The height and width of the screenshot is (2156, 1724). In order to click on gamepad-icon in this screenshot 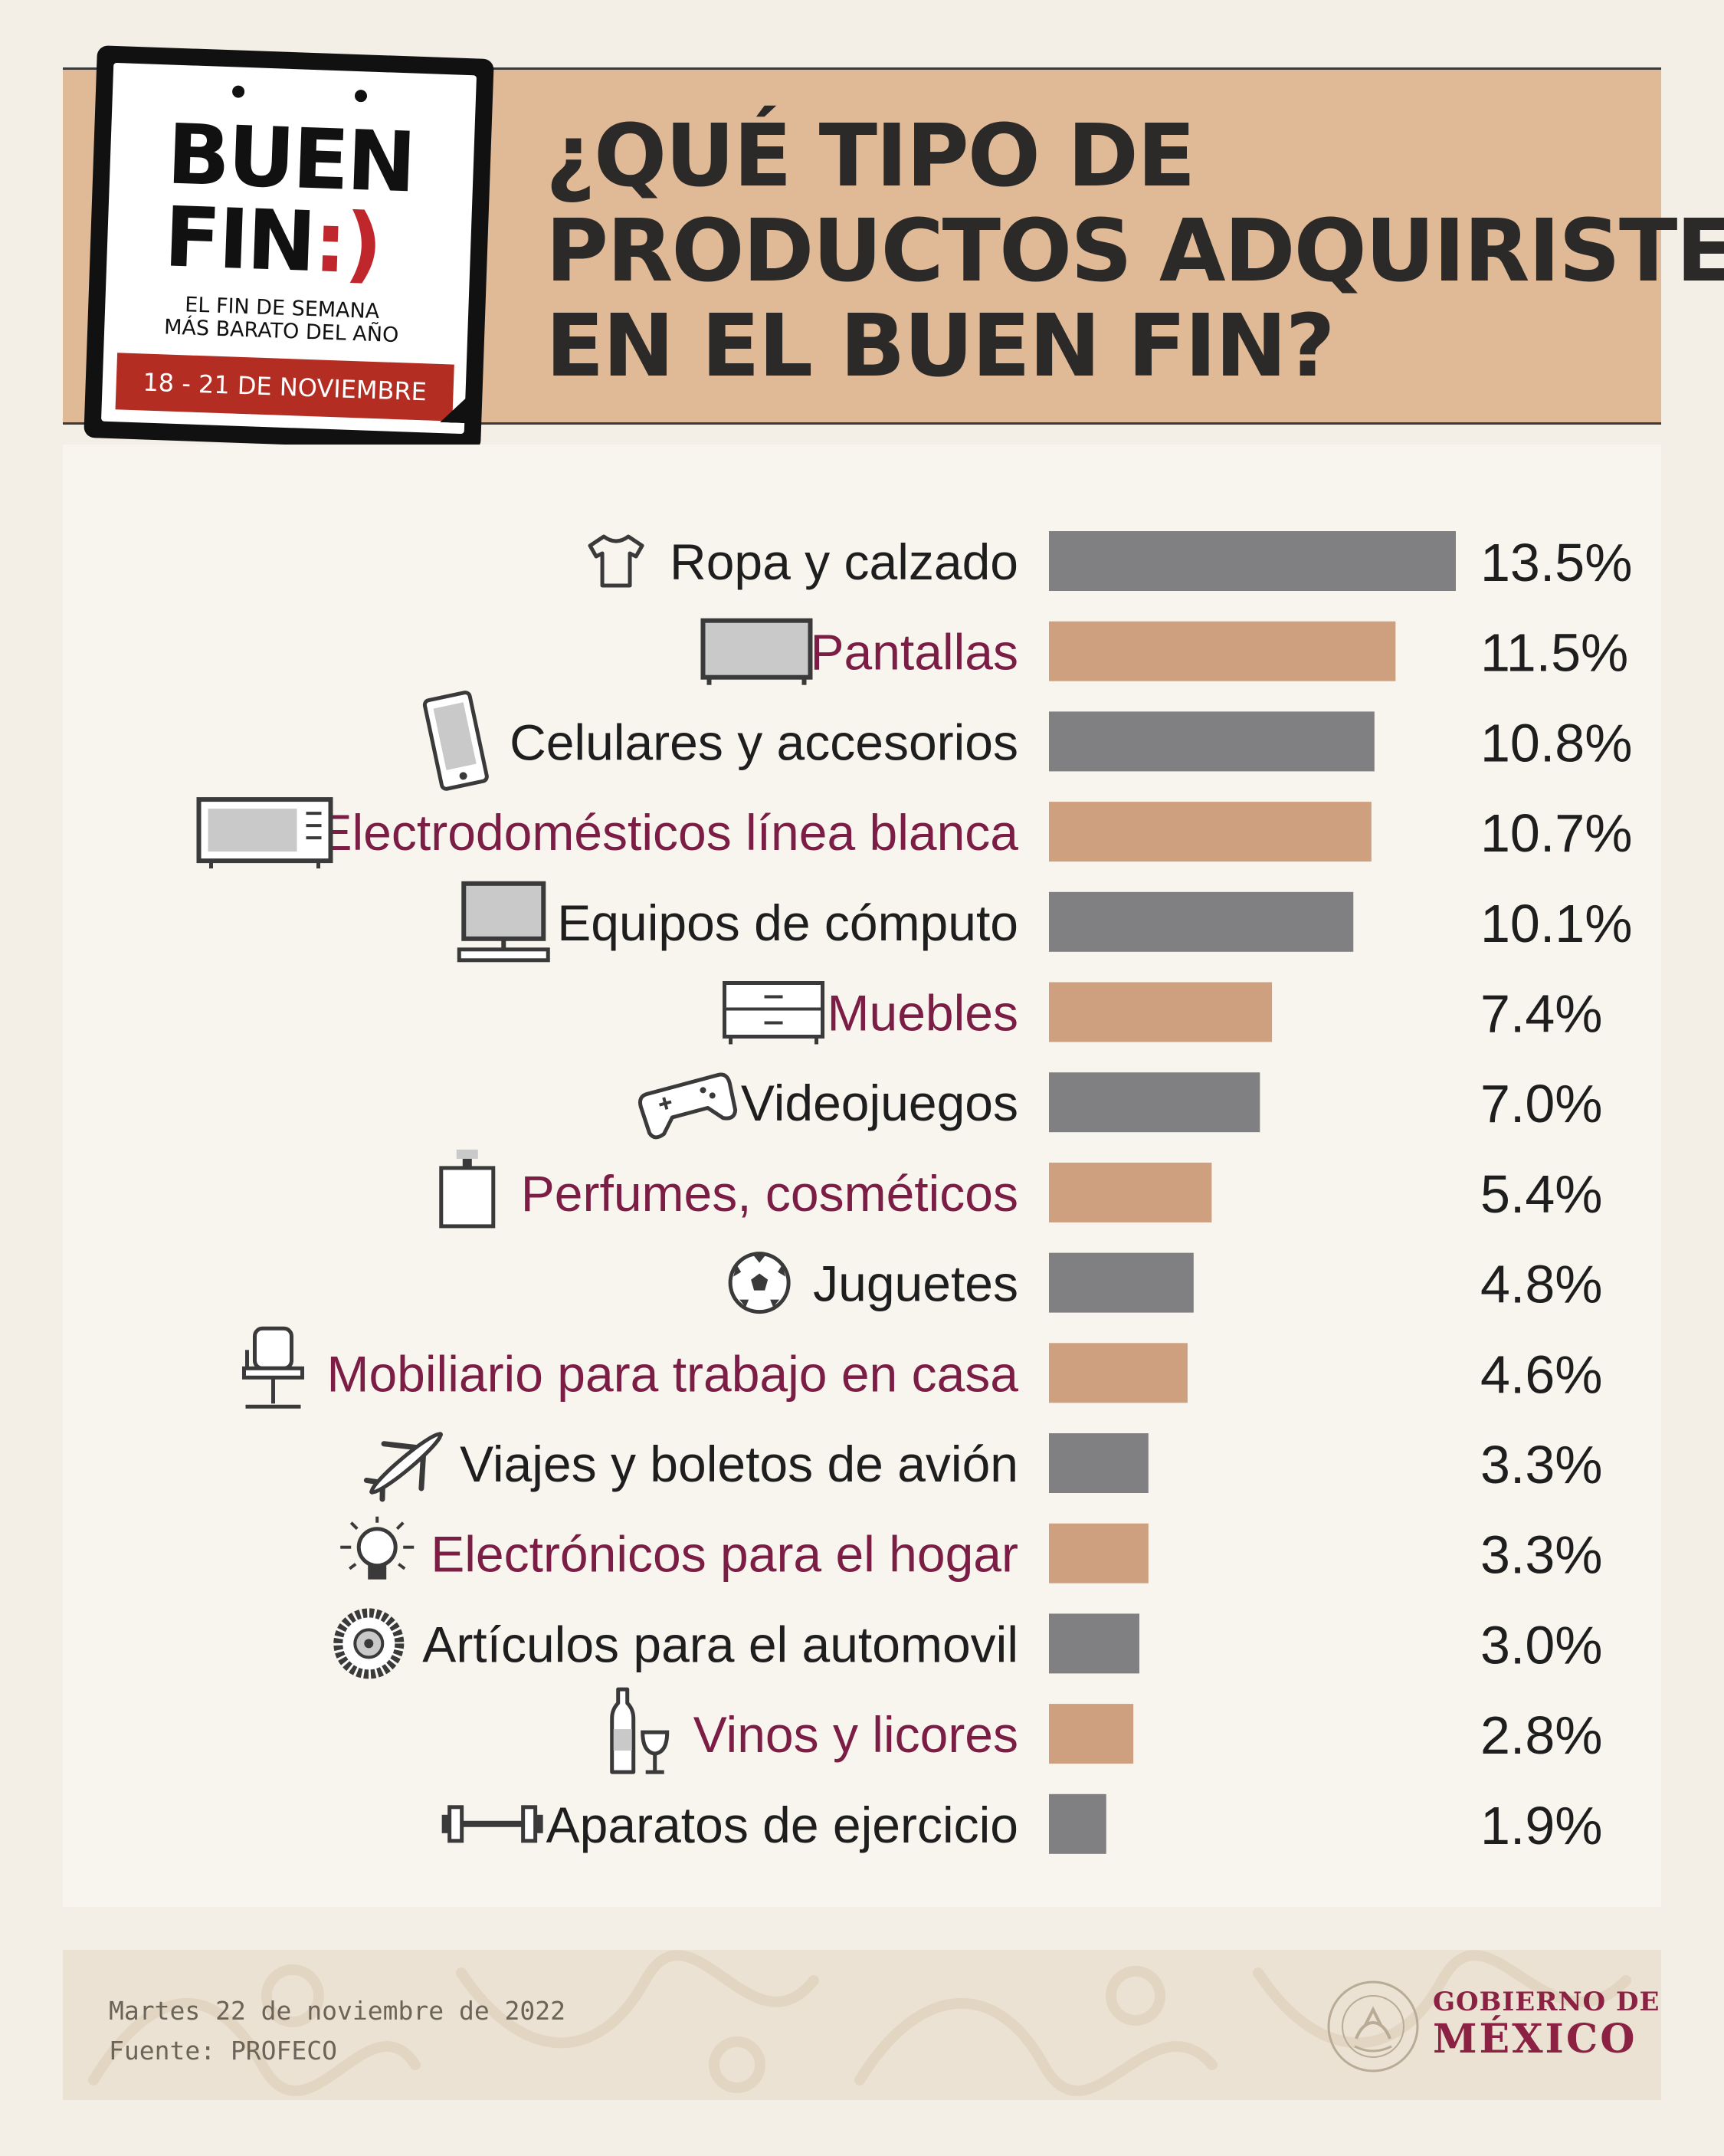, I will do `click(687, 1106)`.